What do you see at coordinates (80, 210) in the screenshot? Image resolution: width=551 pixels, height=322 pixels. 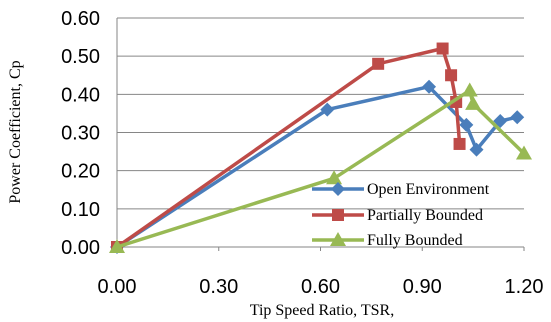 I see `y-tick-label: 0.10` at bounding box center [80, 210].